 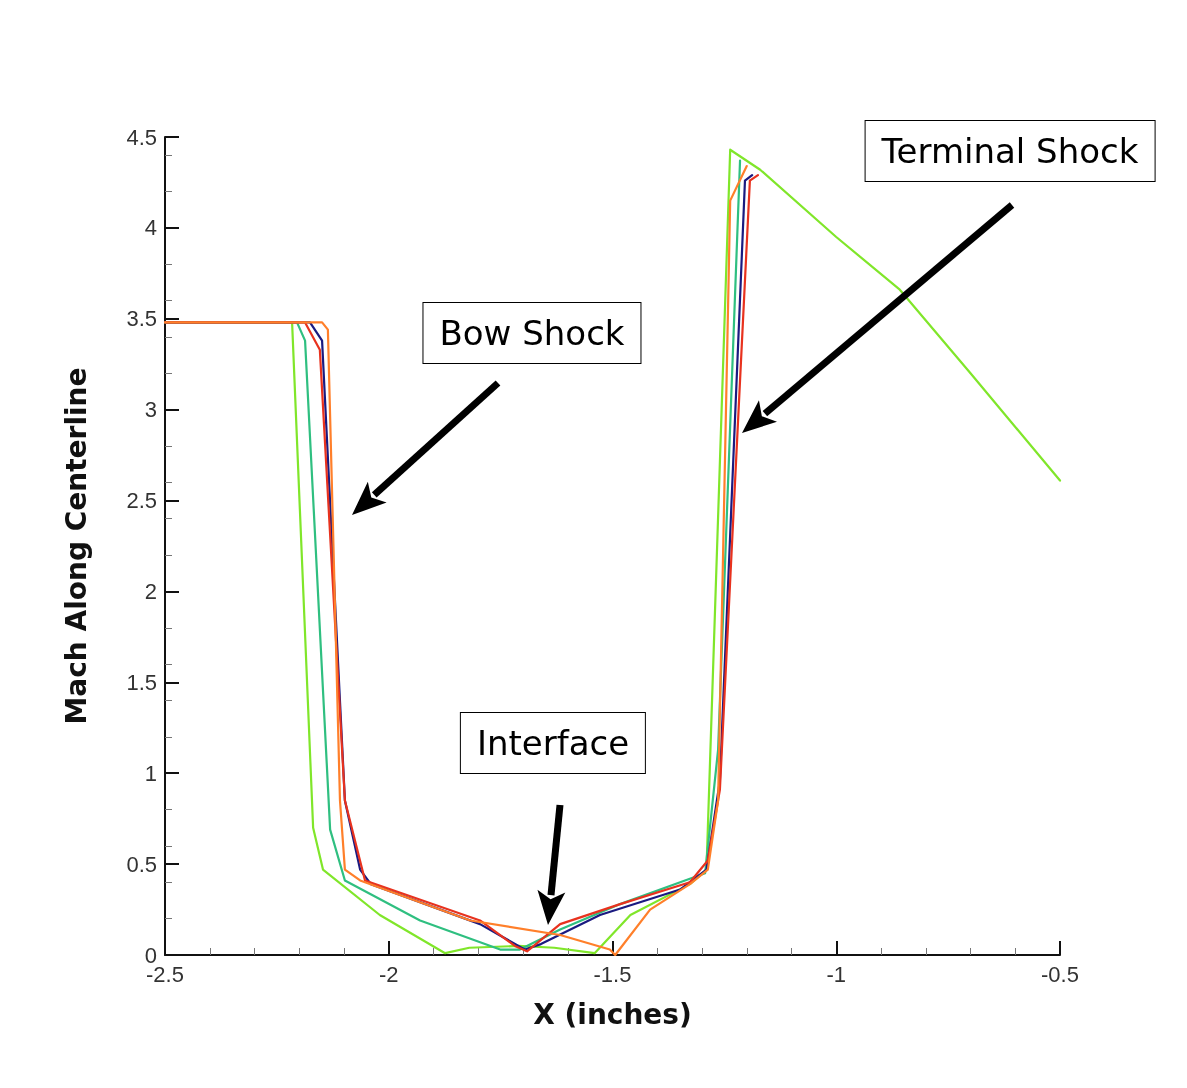 What do you see at coordinates (836, 974) in the screenshot?
I see `x-tick-label: -1` at bounding box center [836, 974].